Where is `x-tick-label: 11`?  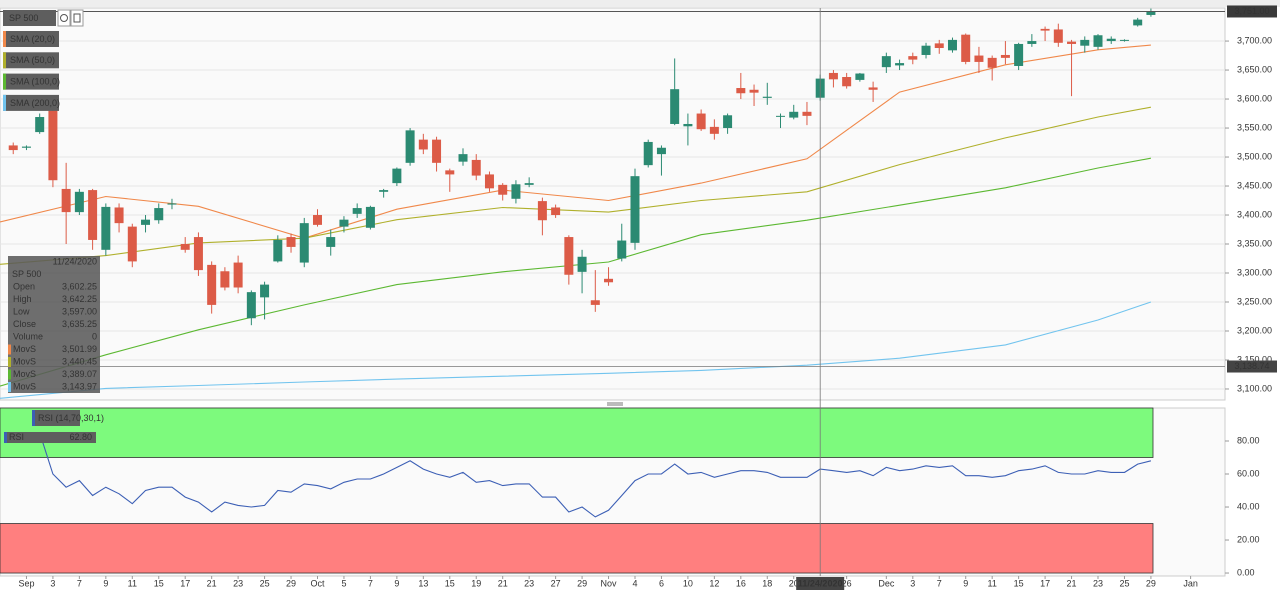
x-tick-label: 11 is located at coordinates (132, 583).